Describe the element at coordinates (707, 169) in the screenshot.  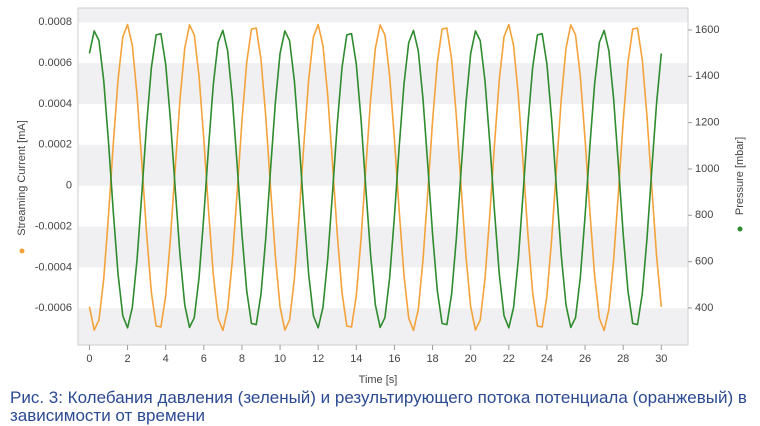
I see `y2-tick-label: 1000` at that location.